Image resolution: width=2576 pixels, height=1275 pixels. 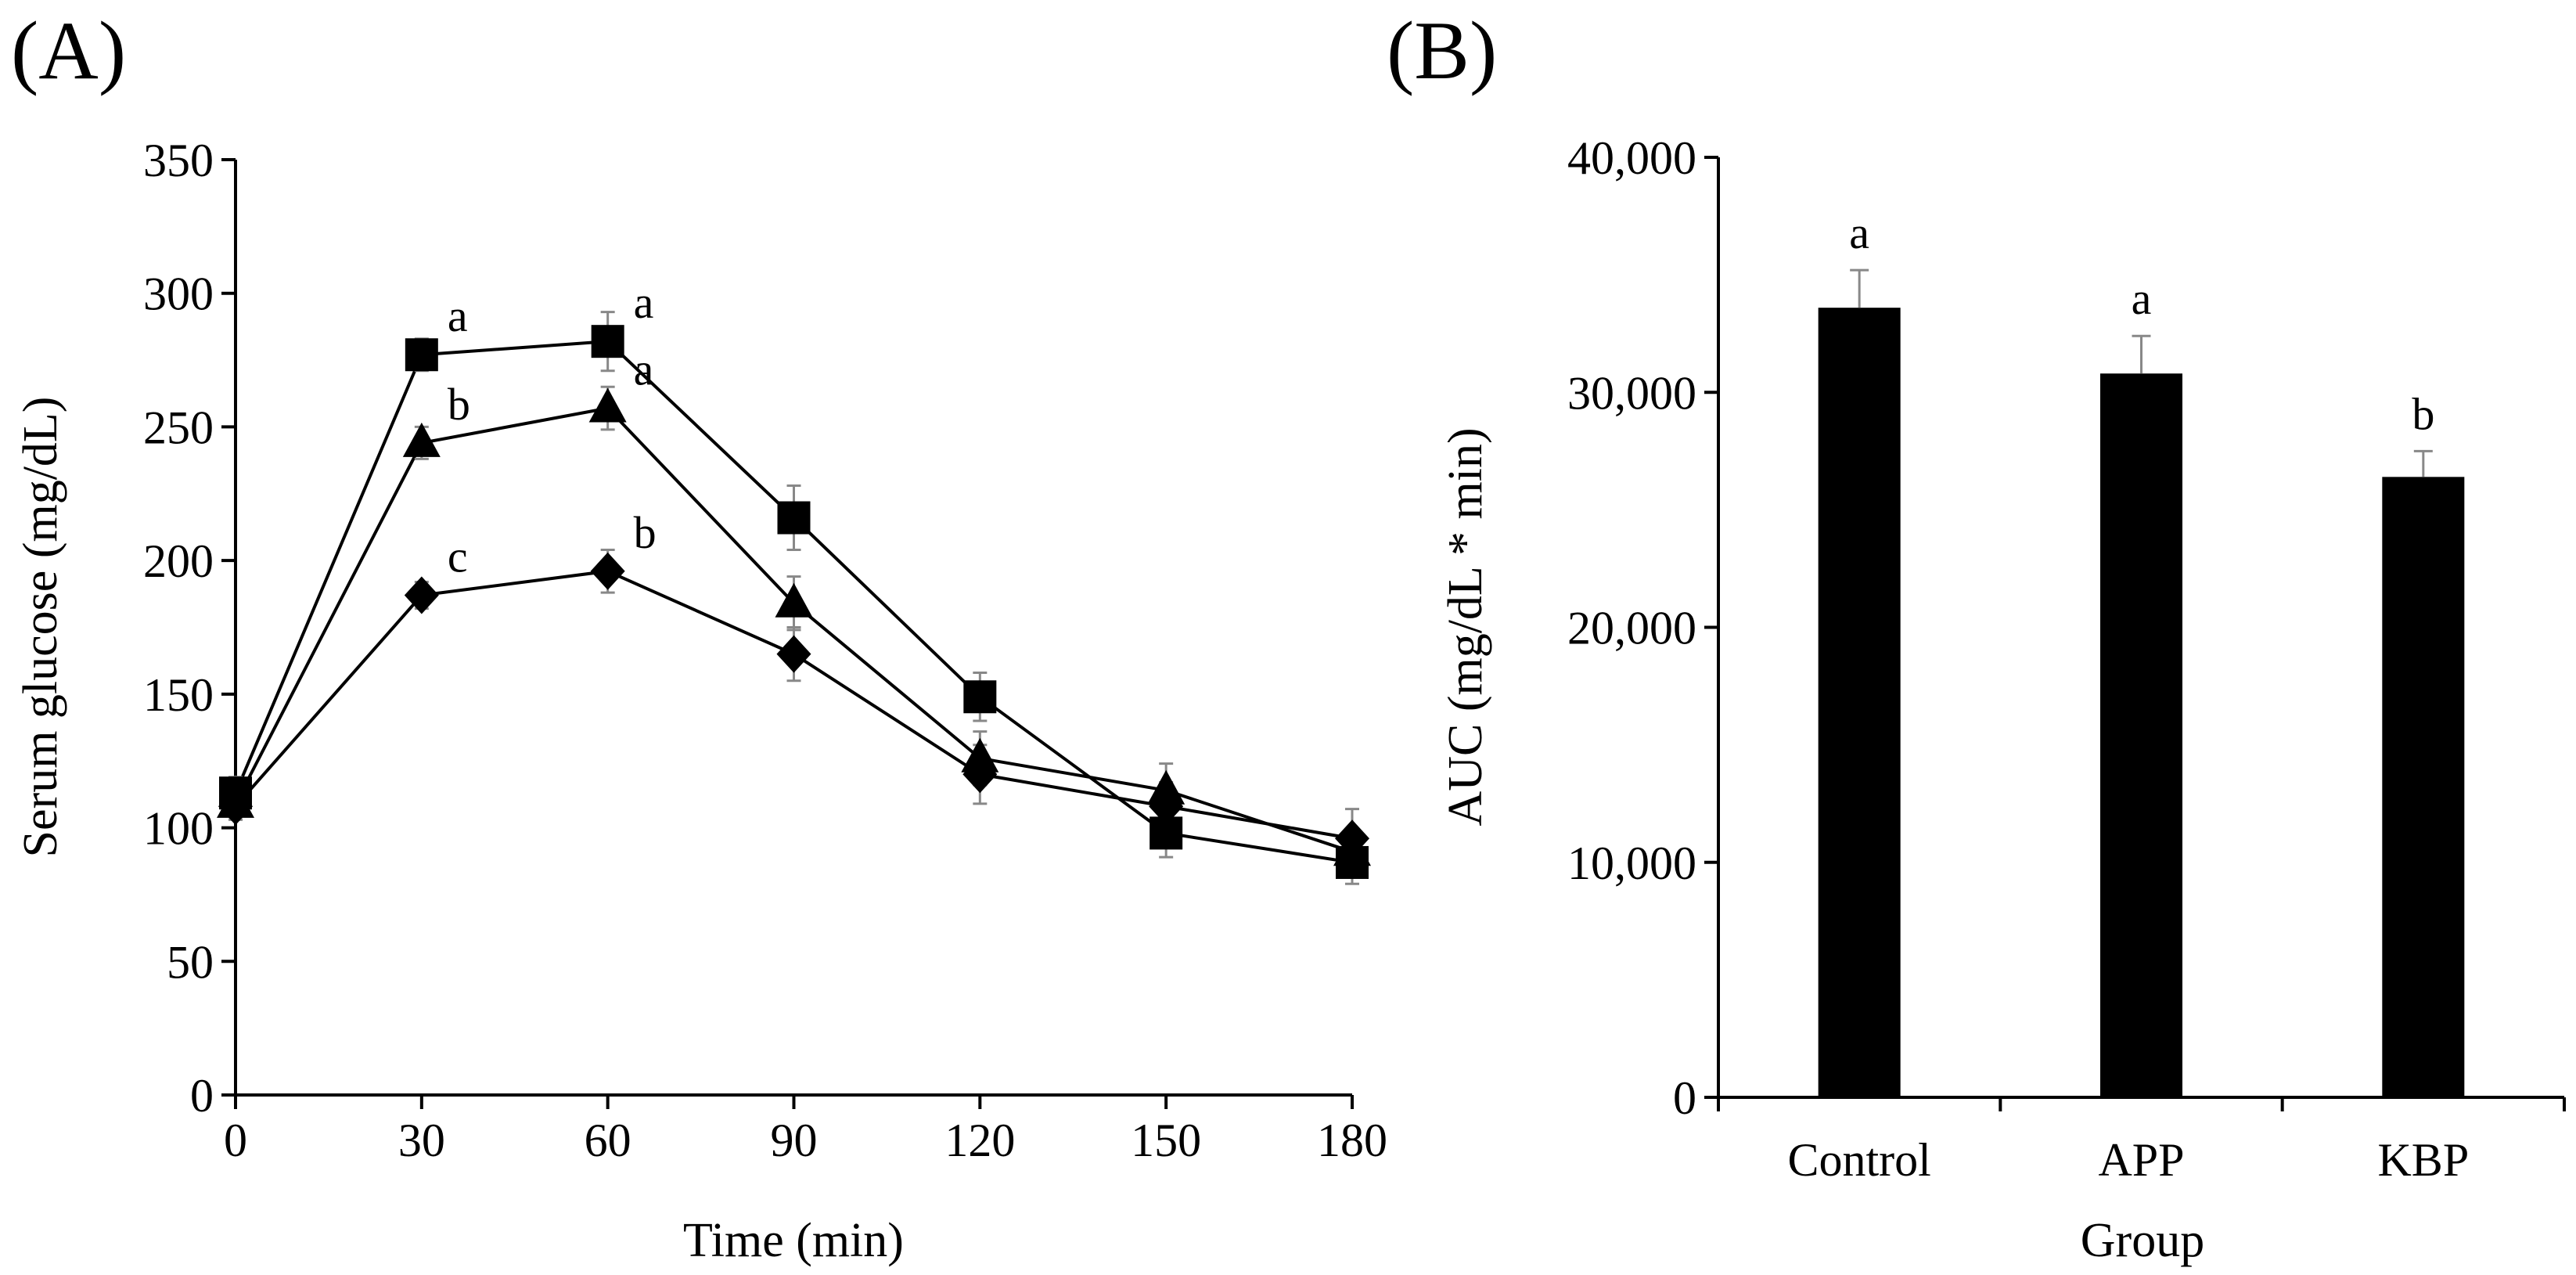 I want to click on panel-a-label: (A), so click(x=68, y=50).